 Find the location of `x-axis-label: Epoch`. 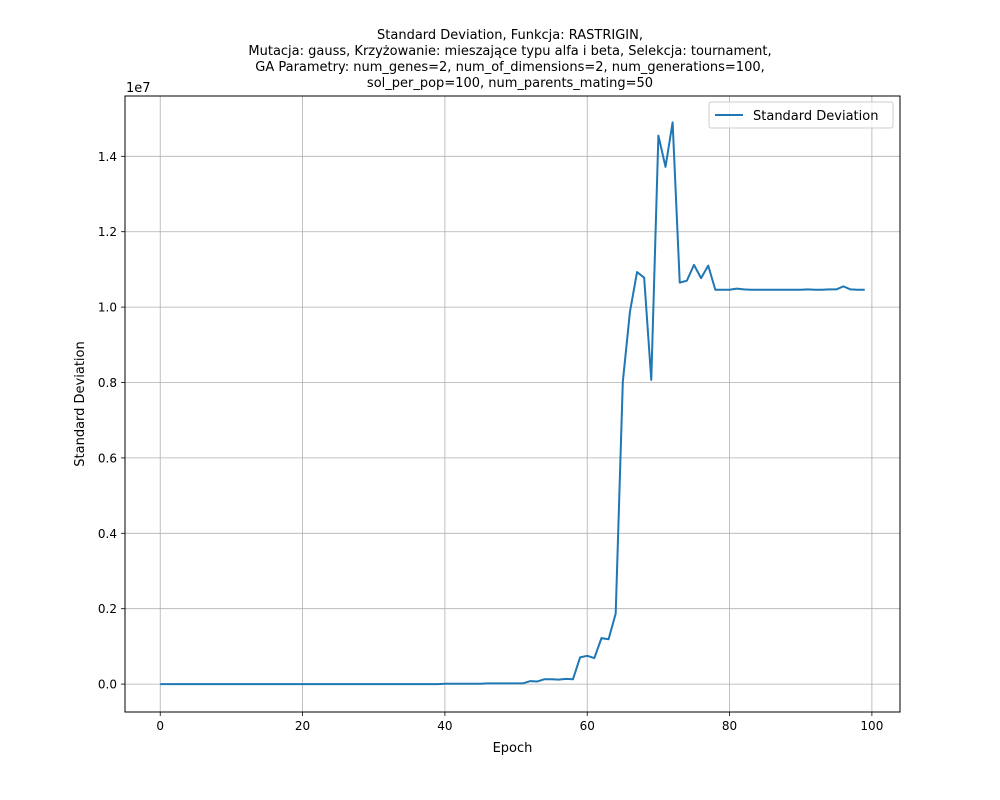

x-axis-label: Epoch is located at coordinates (513, 748).